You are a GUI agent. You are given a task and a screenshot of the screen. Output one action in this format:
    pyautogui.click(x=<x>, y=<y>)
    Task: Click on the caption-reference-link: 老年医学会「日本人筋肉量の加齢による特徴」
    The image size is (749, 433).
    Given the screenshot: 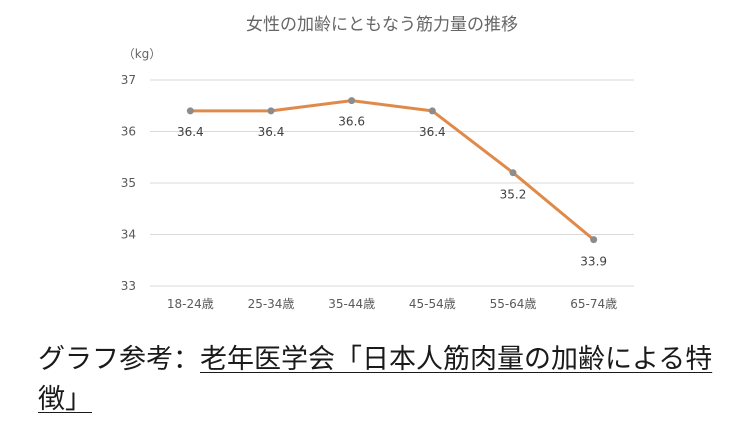 What is the action you would take?
    pyautogui.click(x=375, y=379)
    